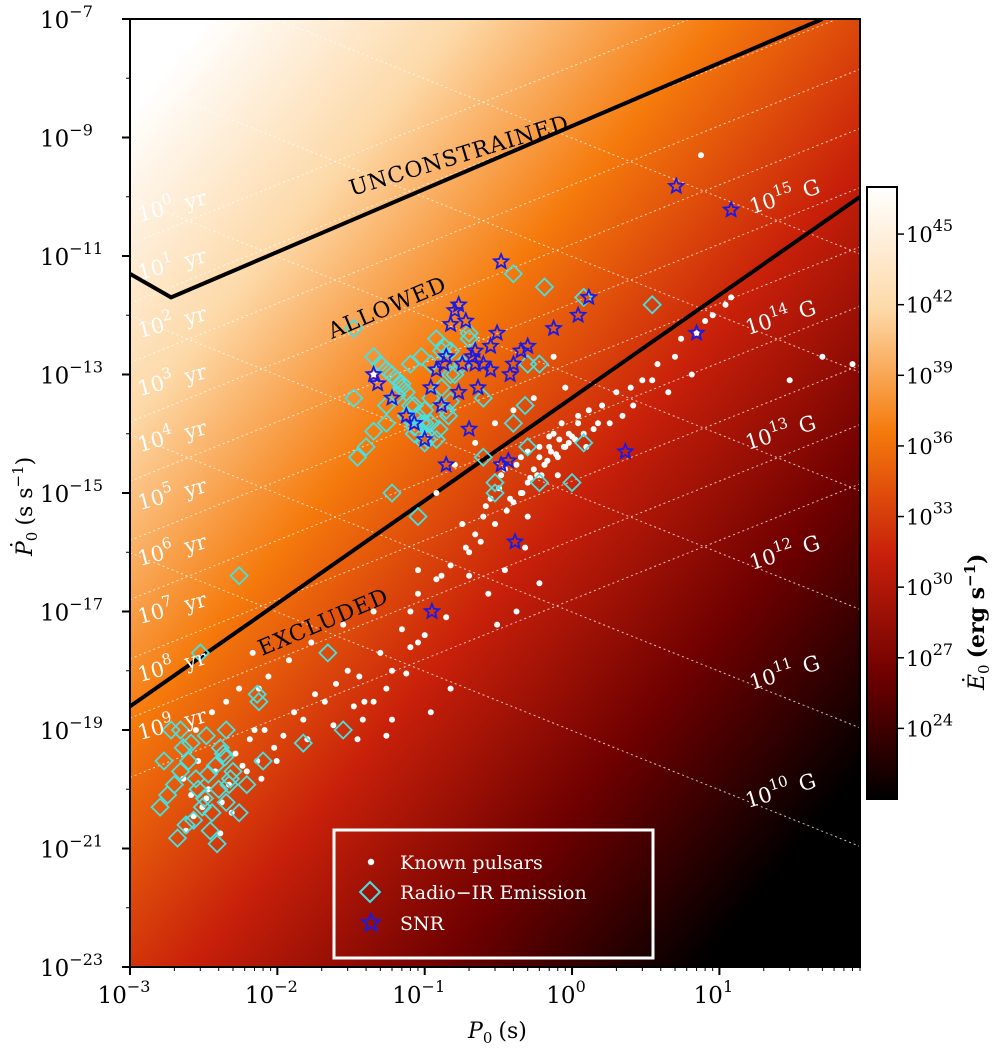  Describe the element at coordinates (66, 18) in the screenshot. I see `y-tick-label: 10−7` at that location.